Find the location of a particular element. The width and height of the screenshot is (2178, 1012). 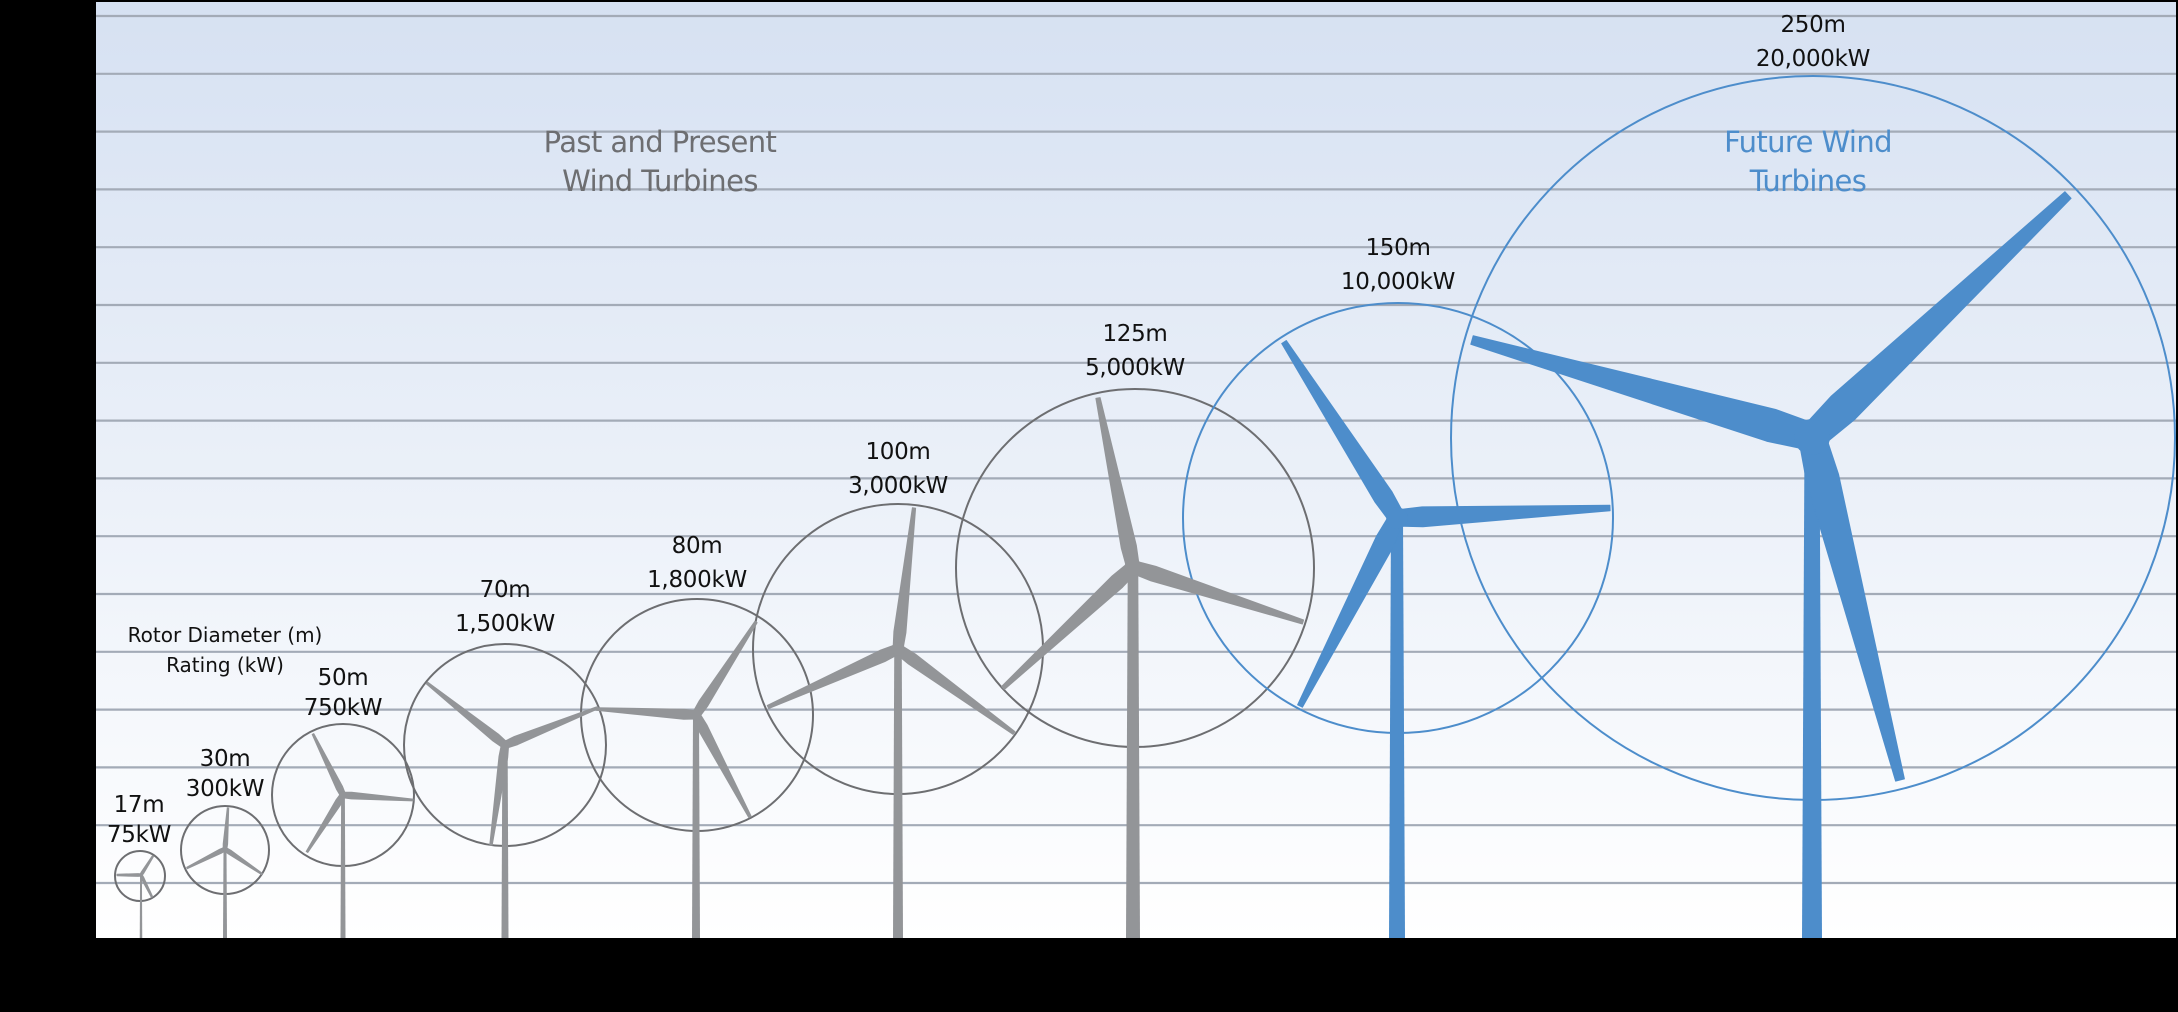

turbine-label-80m: 80m 1,800kW is located at coordinates (697, 563).